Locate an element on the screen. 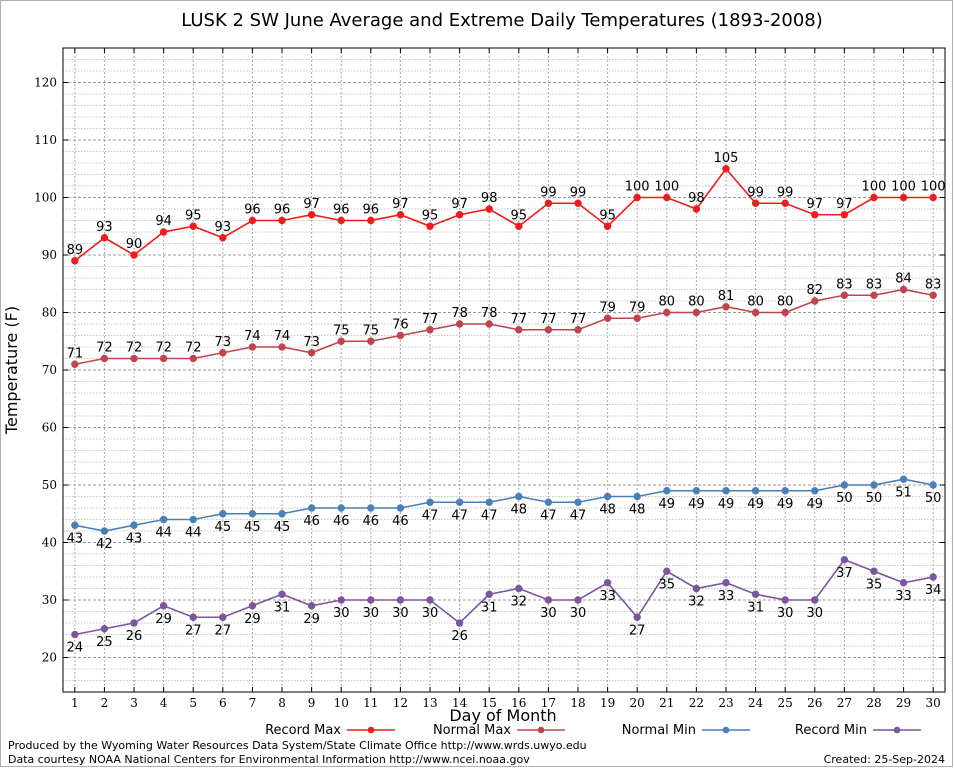 This screenshot has height=768, width=954. y-tick-label: 20 is located at coordinates (49, 658).